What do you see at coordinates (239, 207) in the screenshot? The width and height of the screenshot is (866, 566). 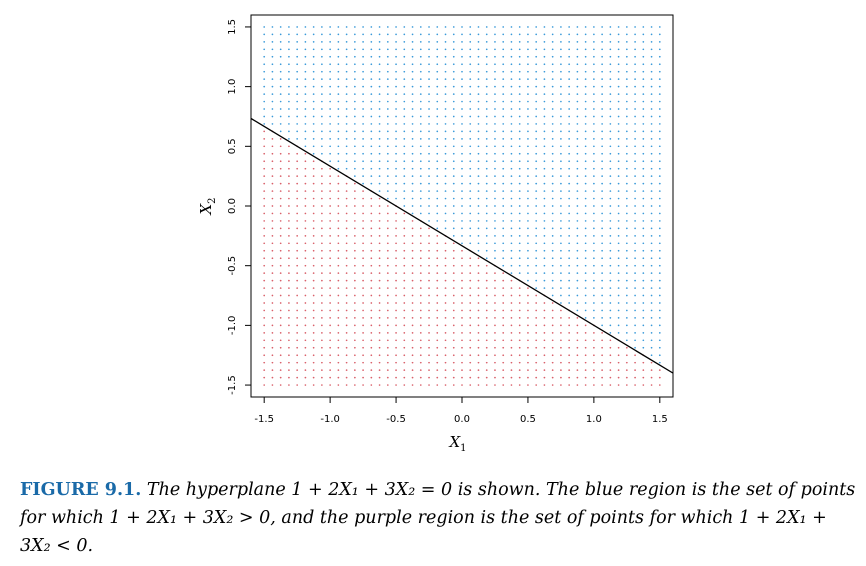 I see `y-axis: -1.5-1.0-0.50.00.51.01.5` at bounding box center [239, 207].